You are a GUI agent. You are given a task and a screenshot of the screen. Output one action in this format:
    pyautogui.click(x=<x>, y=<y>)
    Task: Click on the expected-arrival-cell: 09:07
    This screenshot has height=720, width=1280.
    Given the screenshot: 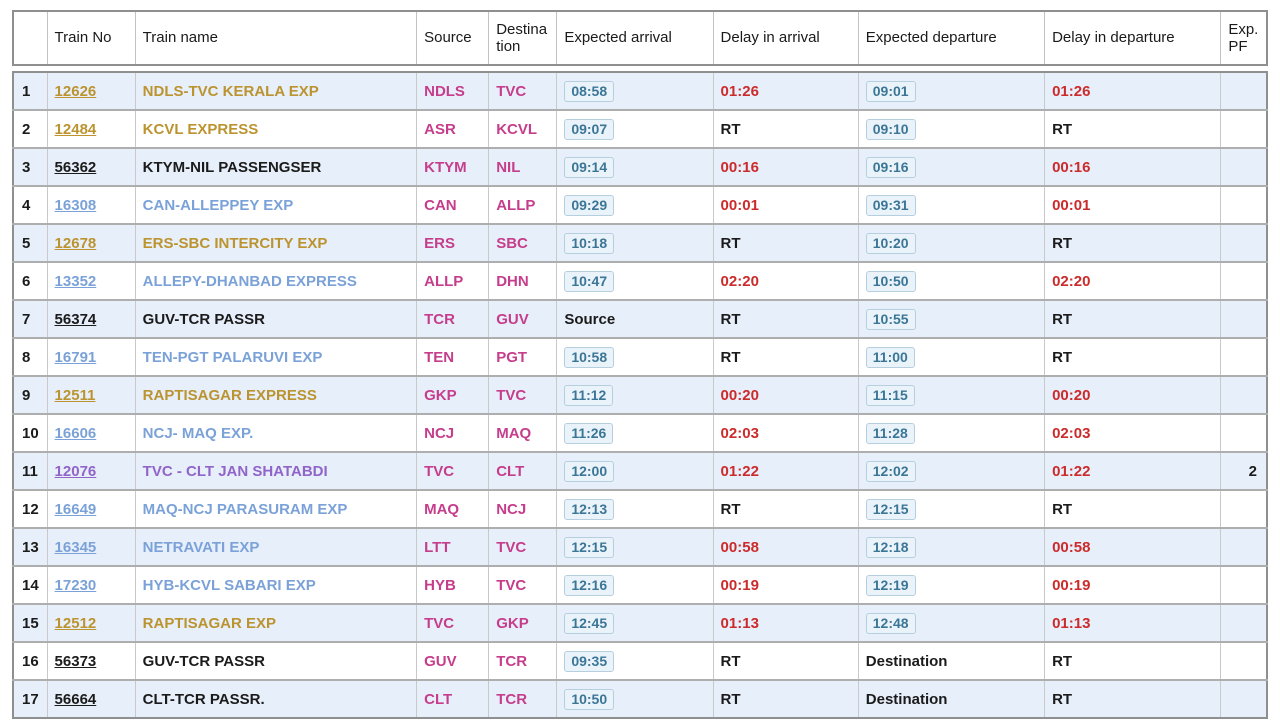 What is the action you would take?
    pyautogui.click(x=635, y=129)
    